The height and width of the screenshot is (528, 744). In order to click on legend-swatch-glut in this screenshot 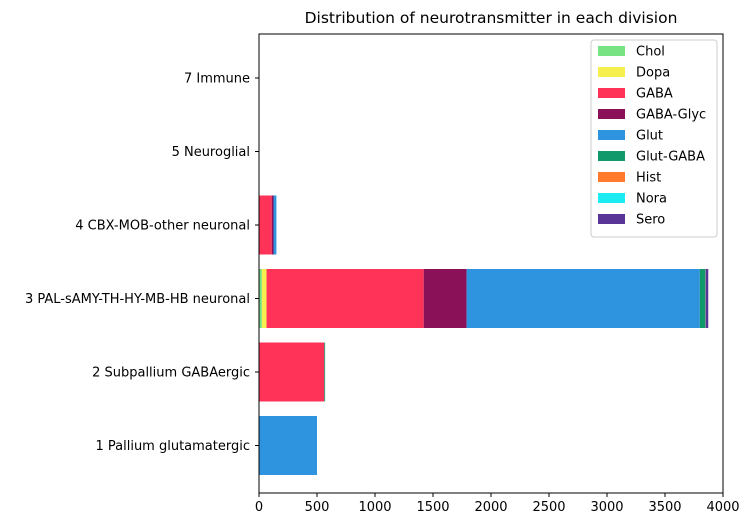, I will do `click(611, 135)`.